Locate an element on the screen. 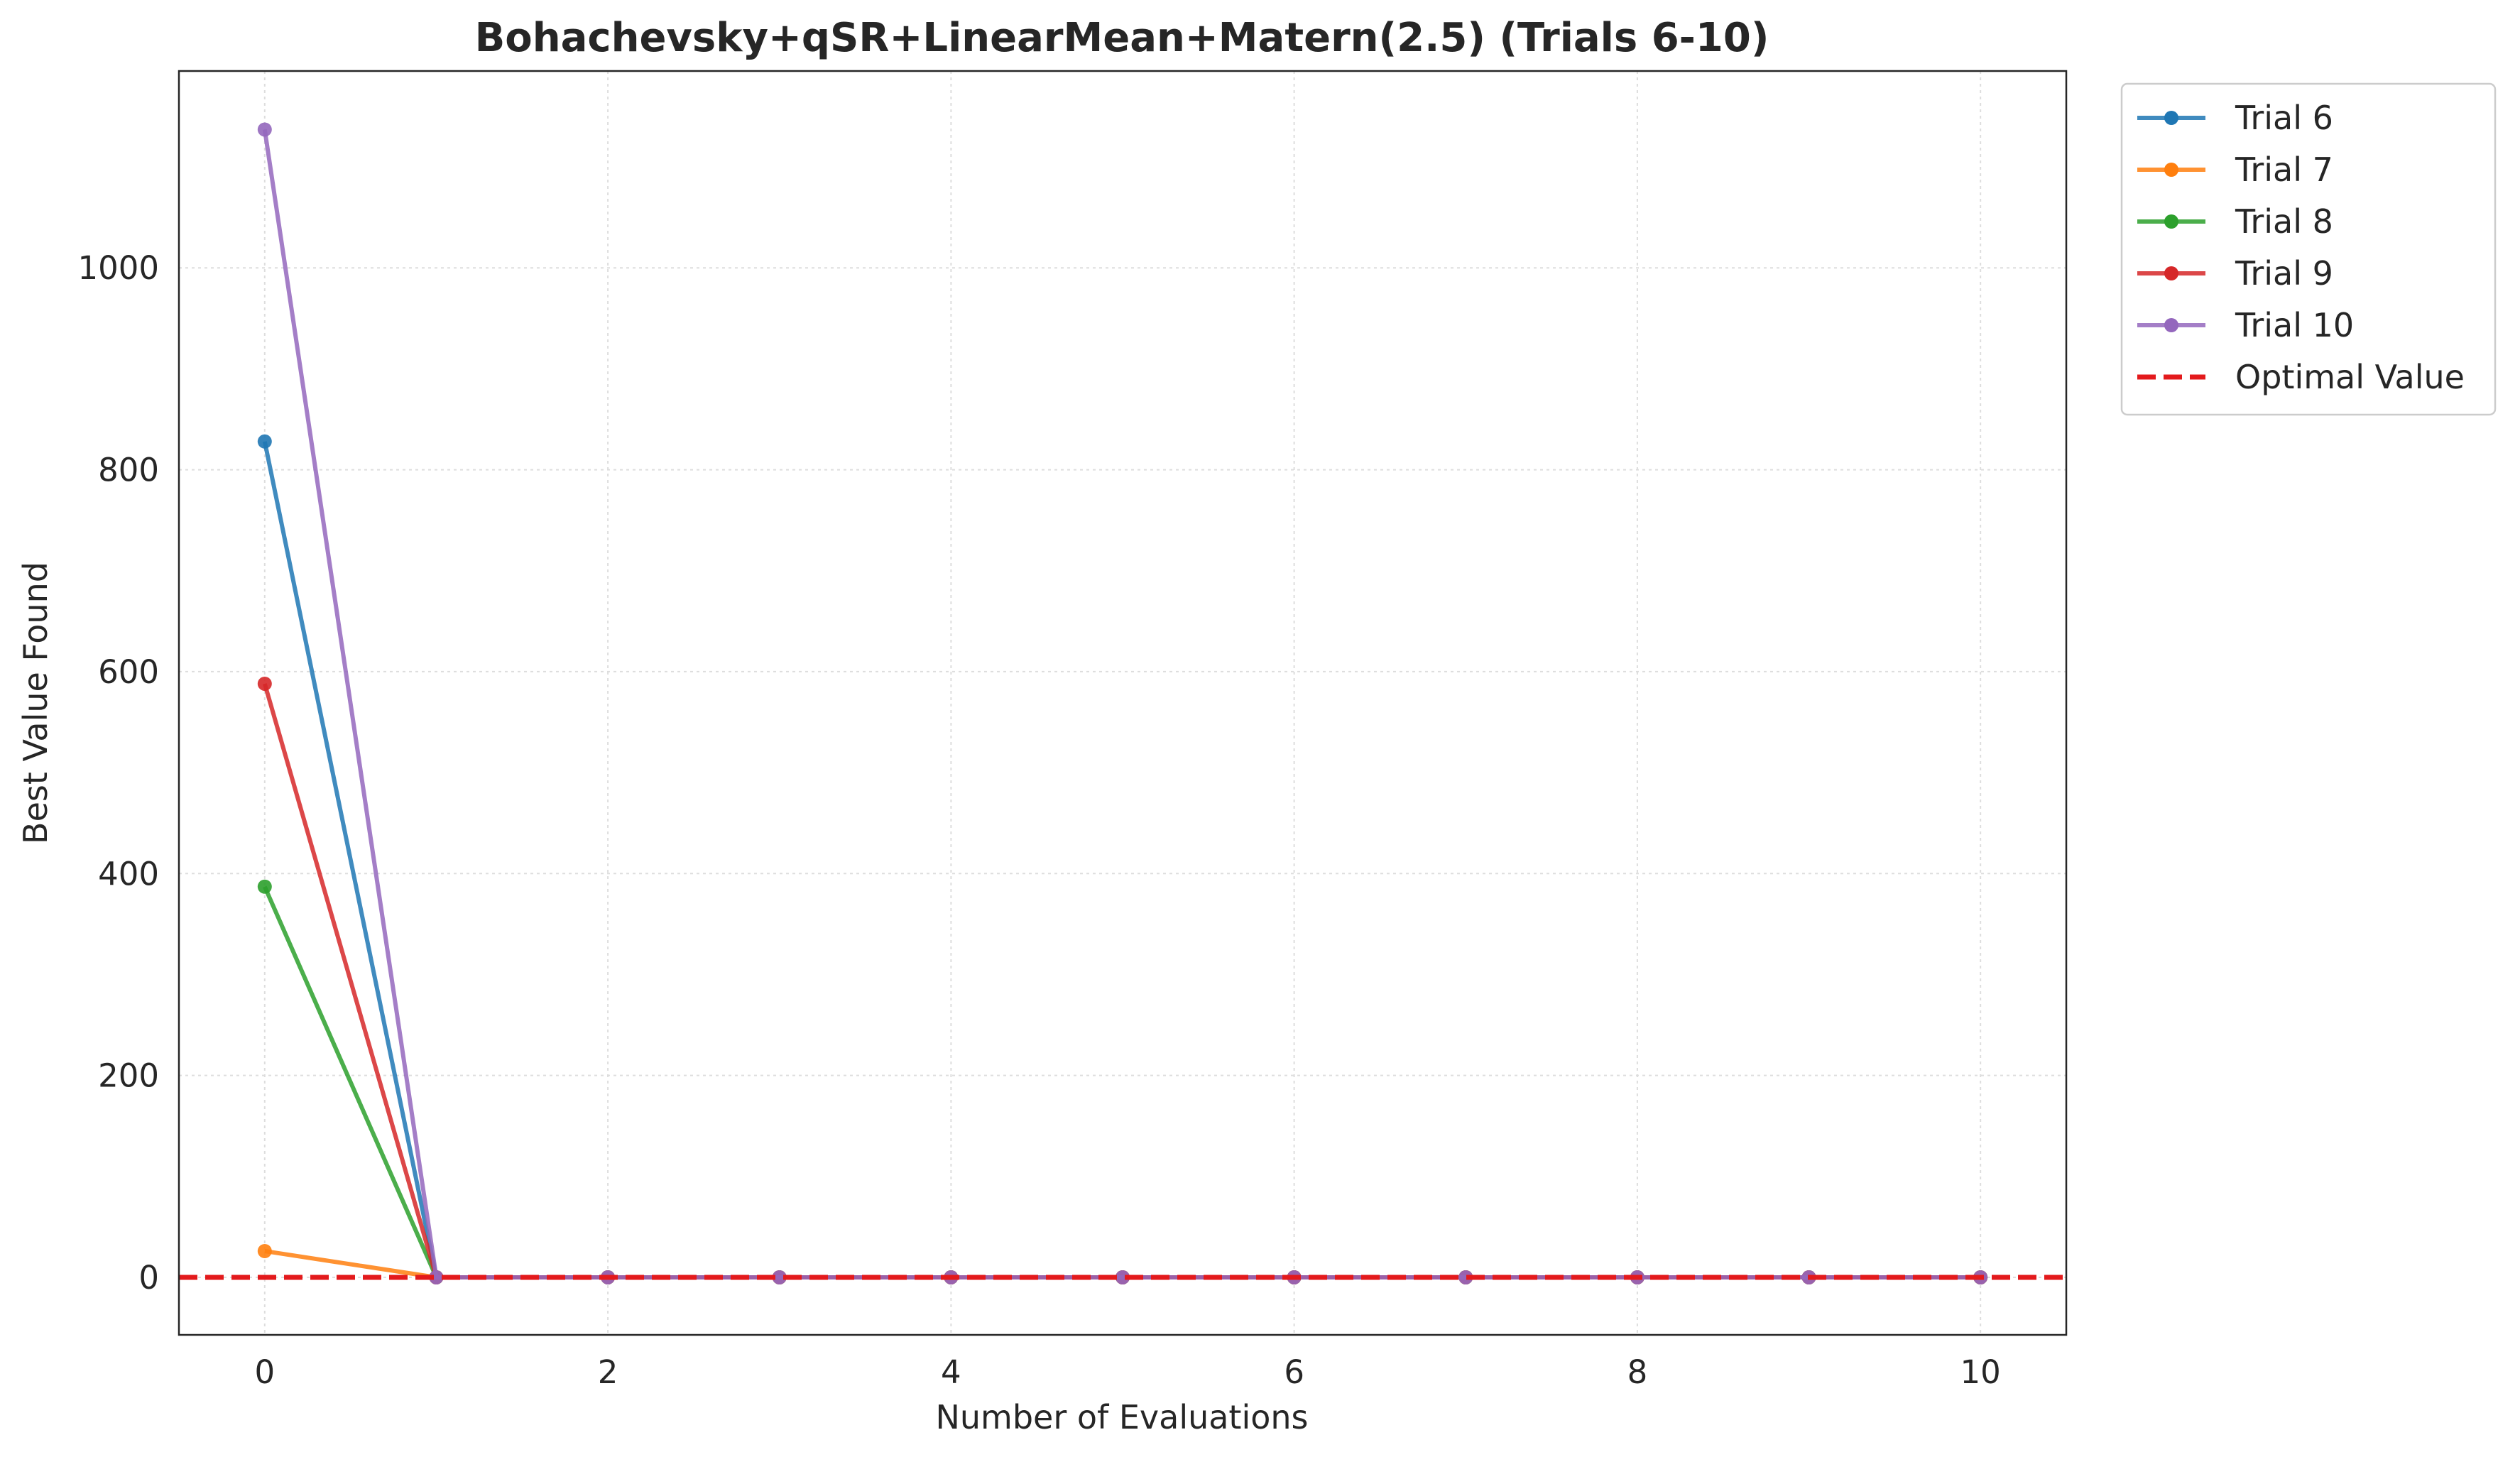 The width and height of the screenshot is (2520, 1457). legend-entry: Trial 10 is located at coordinates (2245, 325).